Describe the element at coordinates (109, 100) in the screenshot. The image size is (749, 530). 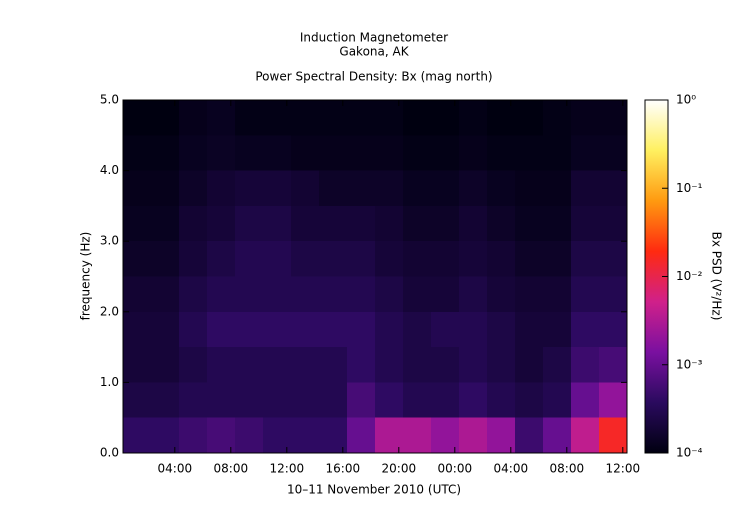
I see `y-tick-label: 5.0` at that location.